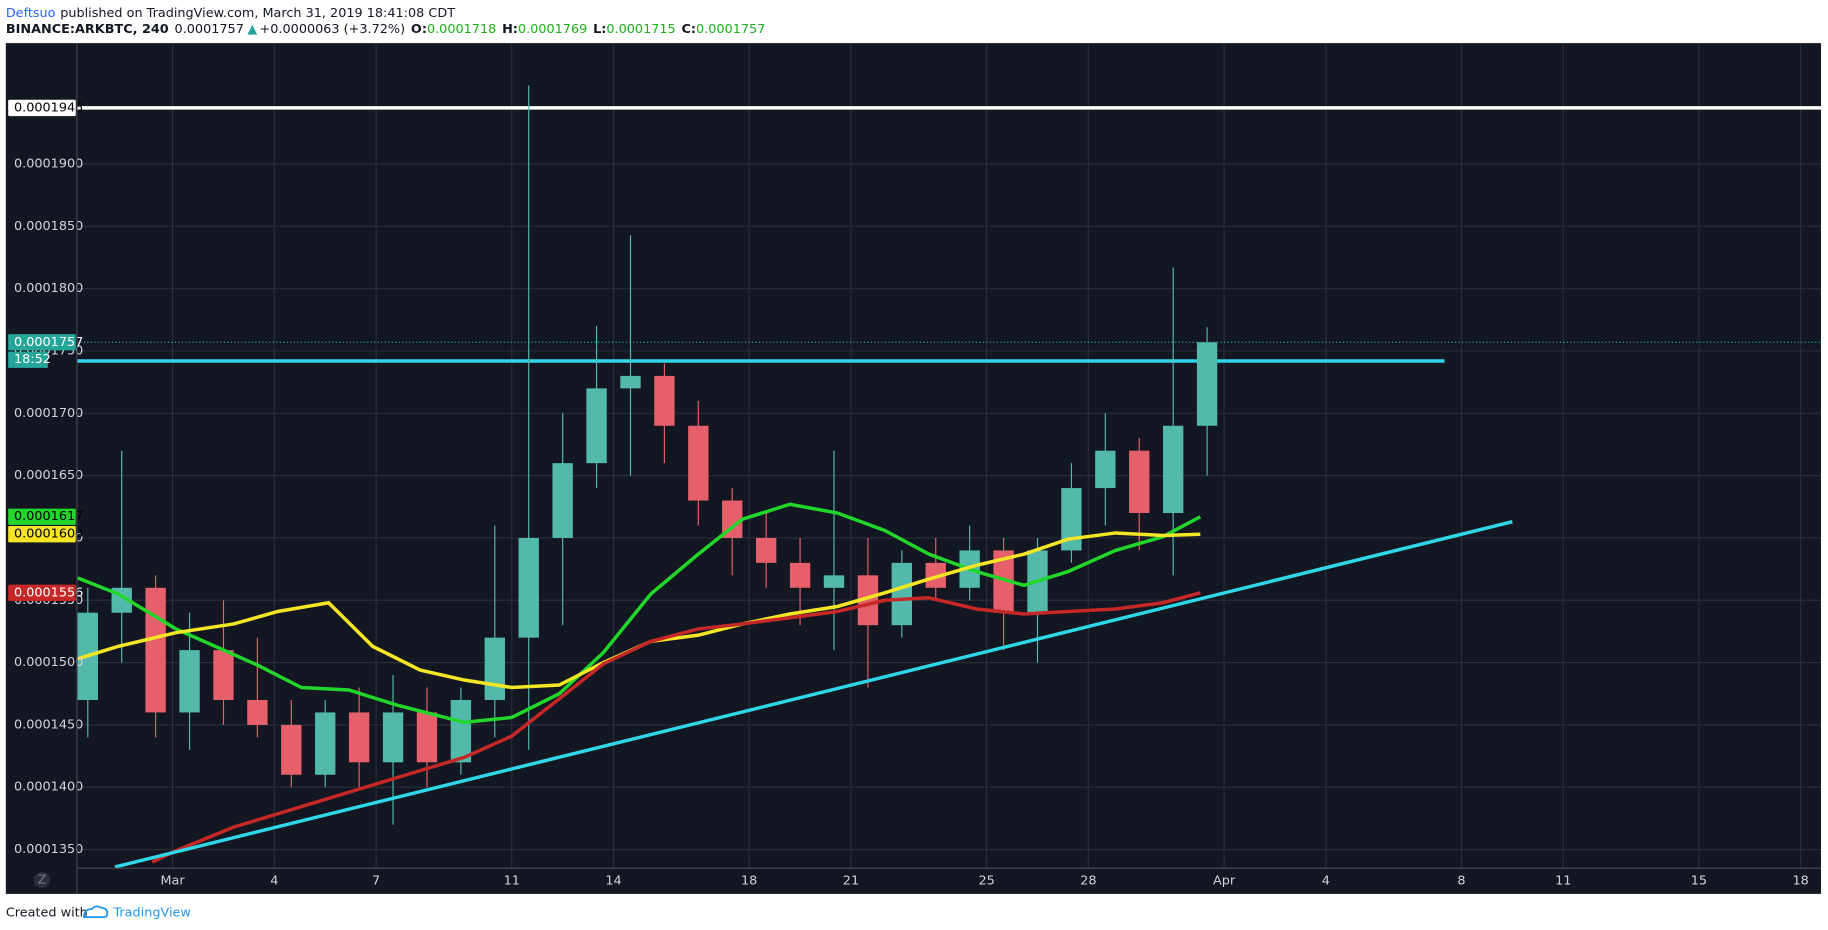 This screenshot has width=1828, height=930. What do you see at coordinates (48, 413) in the screenshot?
I see `y-tick-label: 0.0001700` at bounding box center [48, 413].